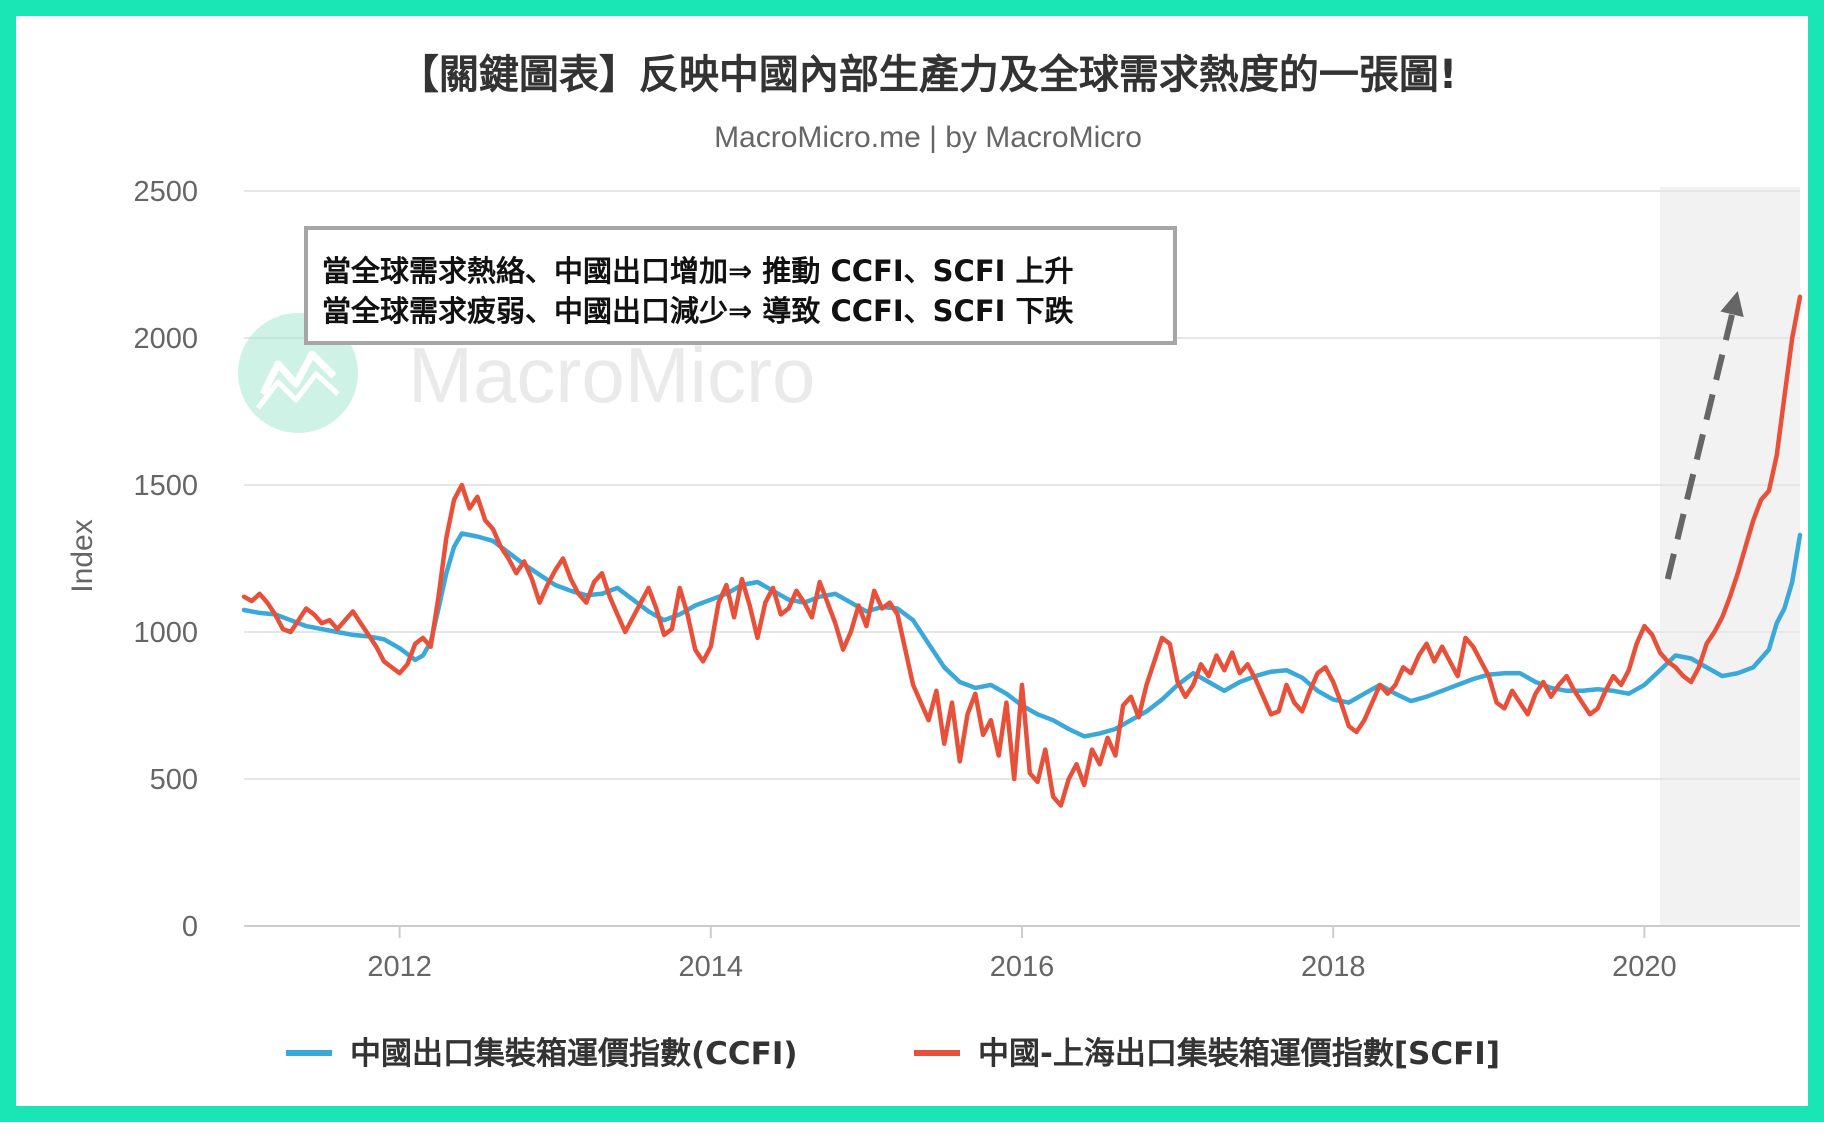 The image size is (1824, 1138). What do you see at coordinates (165, 339) in the screenshot?
I see `y-tick-label-2000: 2000` at bounding box center [165, 339].